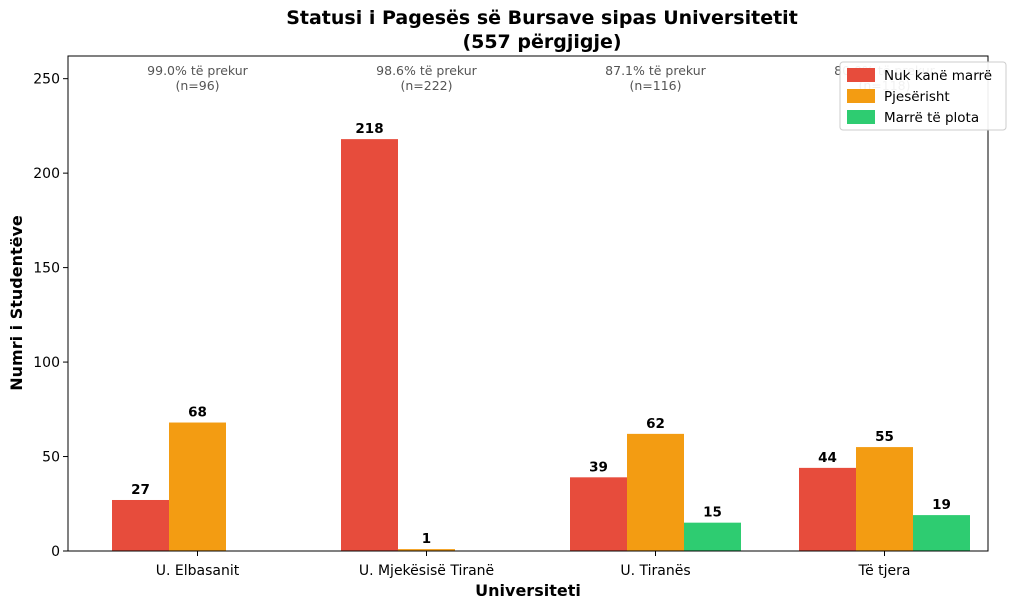  Describe the element at coordinates (656, 70) in the screenshot. I see `annotation-affected: 87.1% të prekur` at that location.